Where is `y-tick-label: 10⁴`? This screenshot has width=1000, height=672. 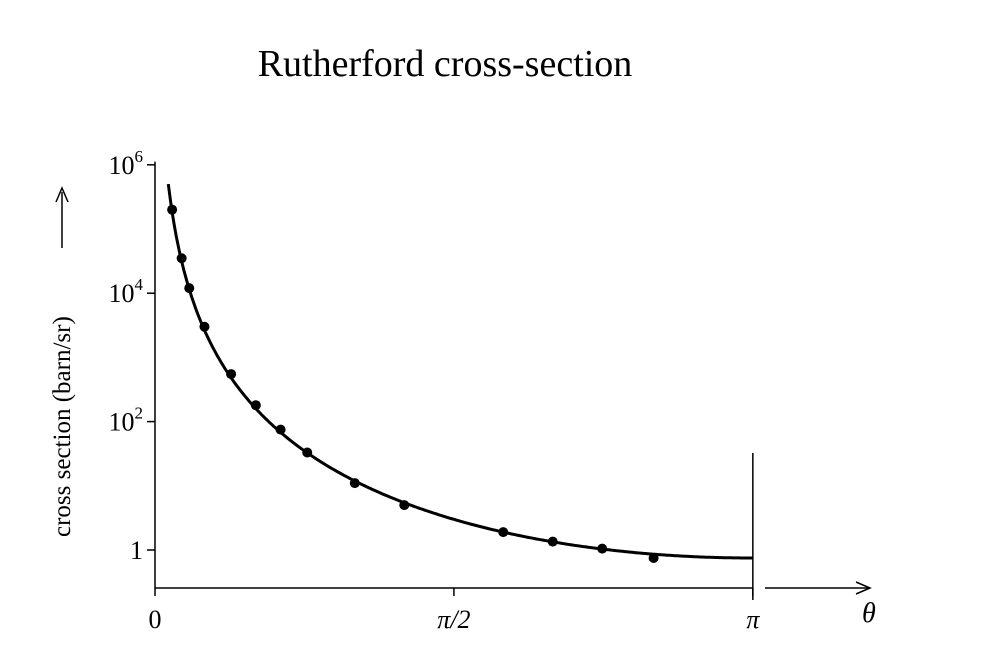
y-tick-label: 10⁴ is located at coordinates (126, 291).